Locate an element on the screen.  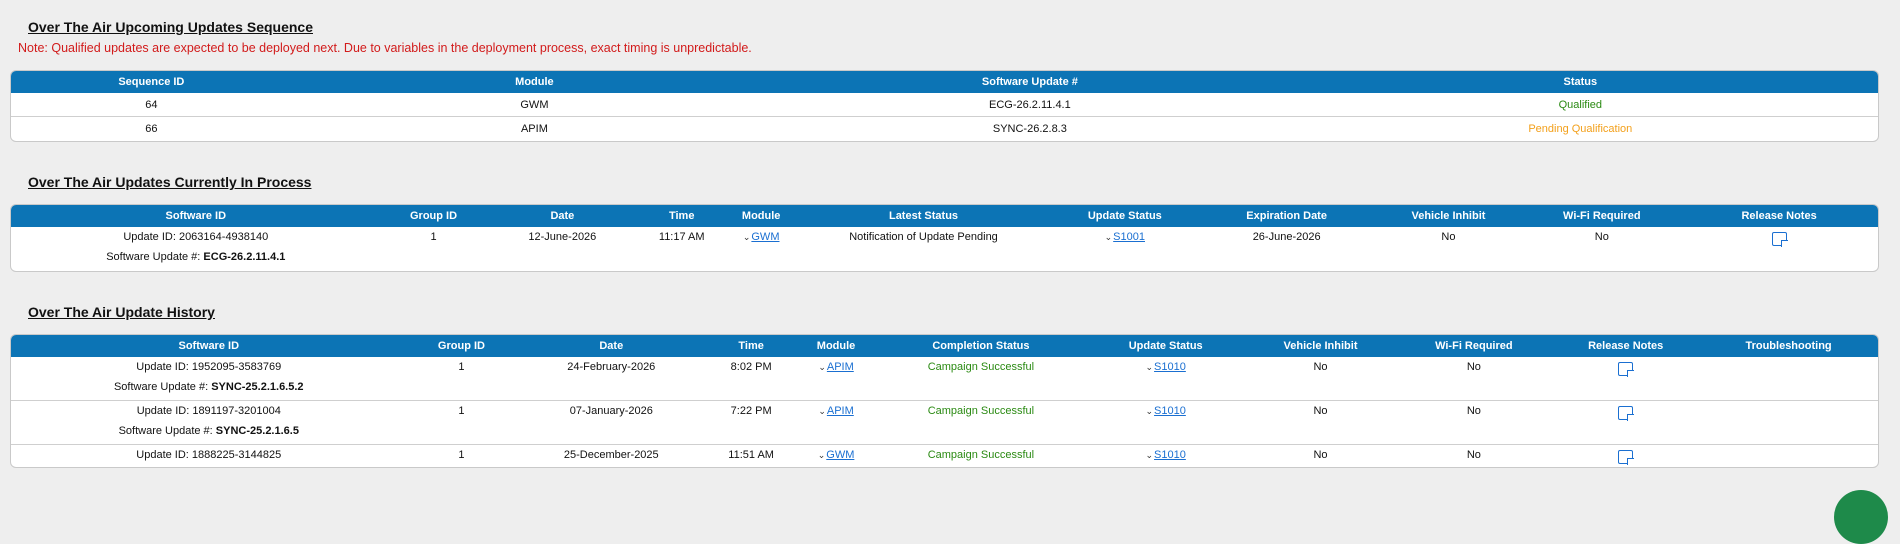
table-row: 64 GWM ECG-26.2.11.4.1 Qualified is located at coordinates (944, 105).